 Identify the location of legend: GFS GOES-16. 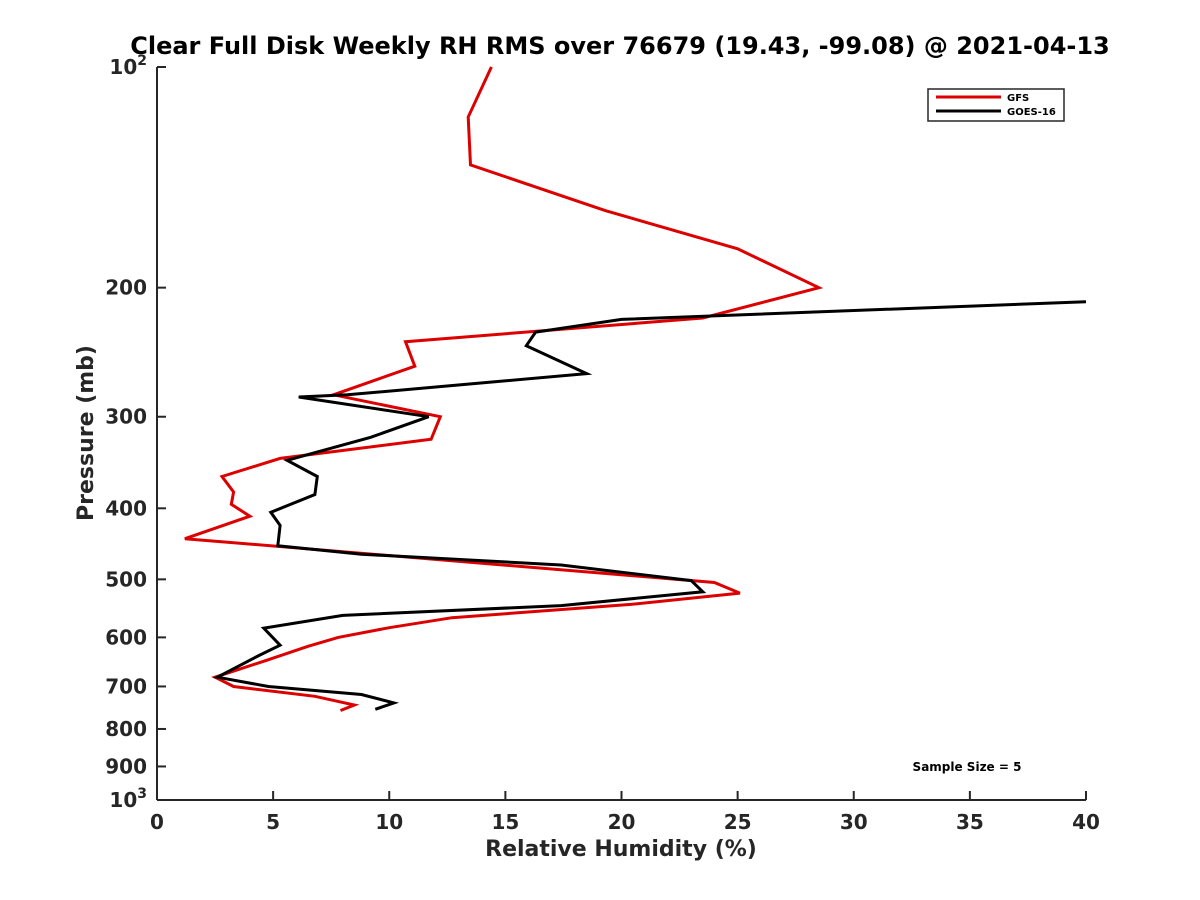
(996, 105).